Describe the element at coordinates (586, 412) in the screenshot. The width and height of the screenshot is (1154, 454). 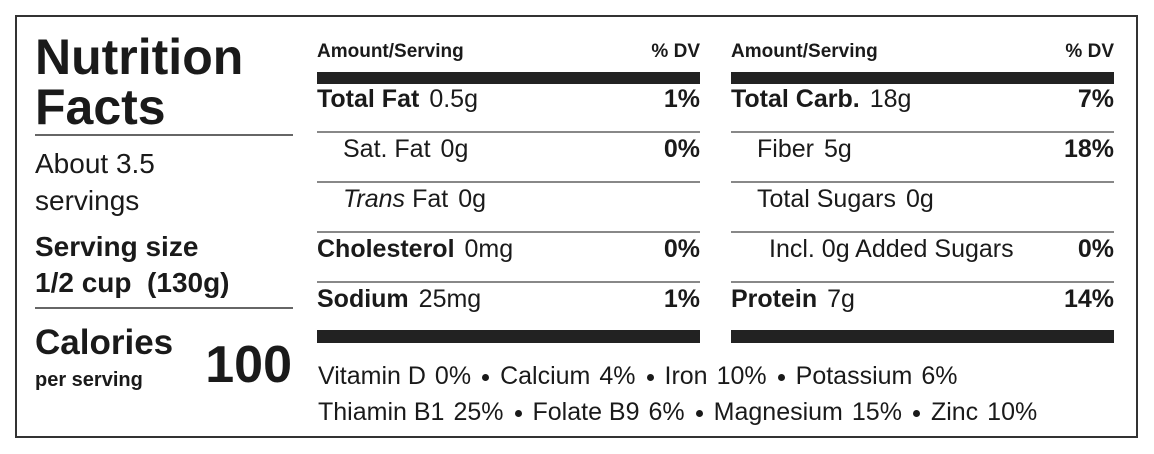
I see `vitamin-name: Folate B9` at that location.